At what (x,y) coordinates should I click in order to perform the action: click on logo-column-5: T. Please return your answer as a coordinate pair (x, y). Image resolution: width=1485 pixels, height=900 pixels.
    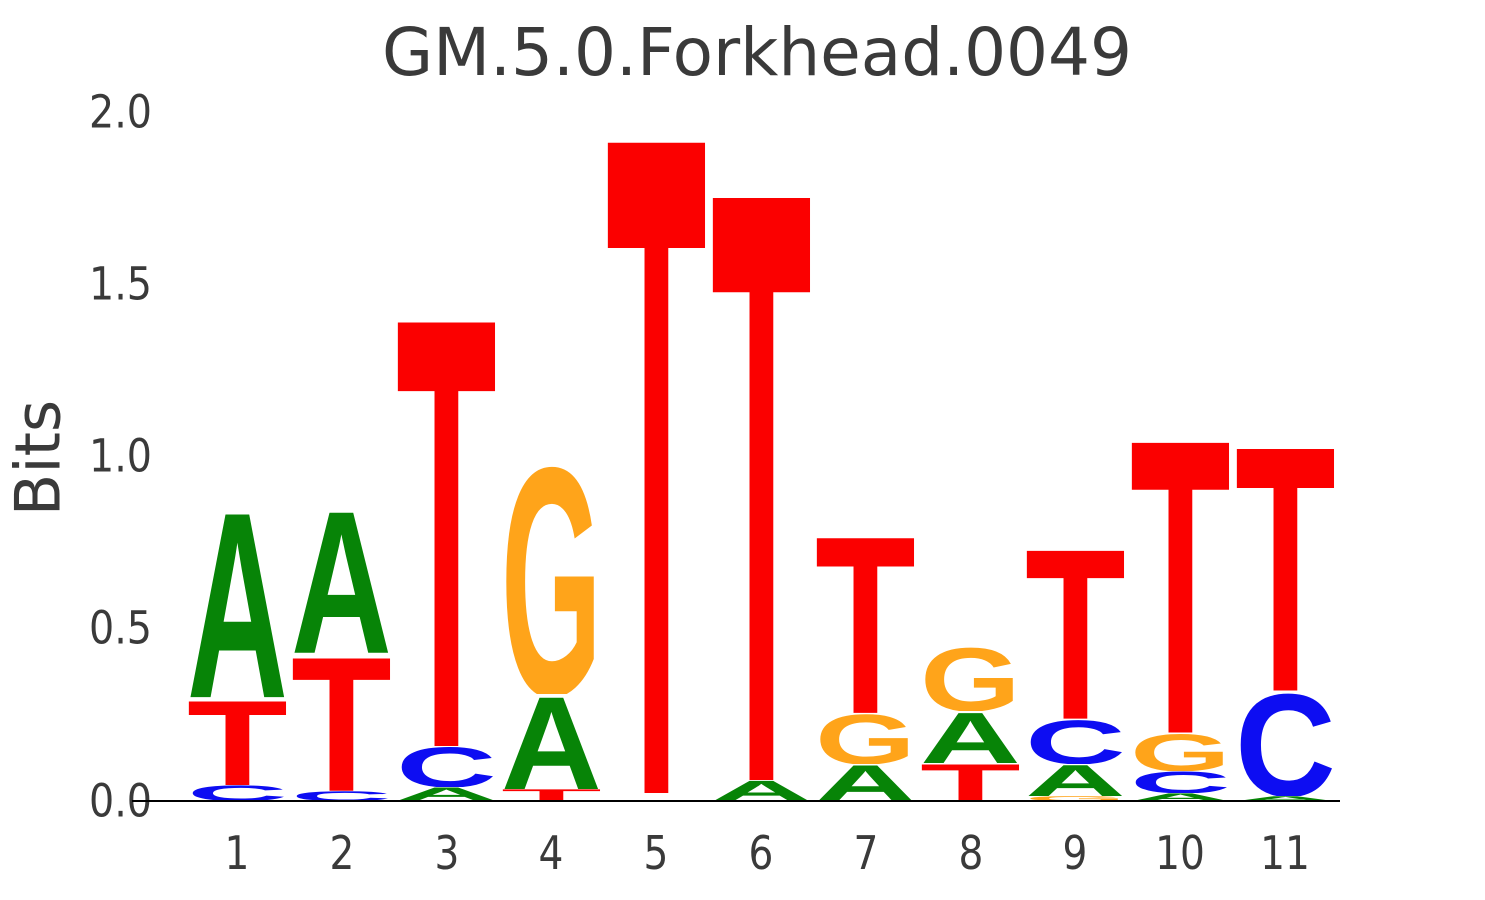
    Looking at the image, I should click on (656, 458).